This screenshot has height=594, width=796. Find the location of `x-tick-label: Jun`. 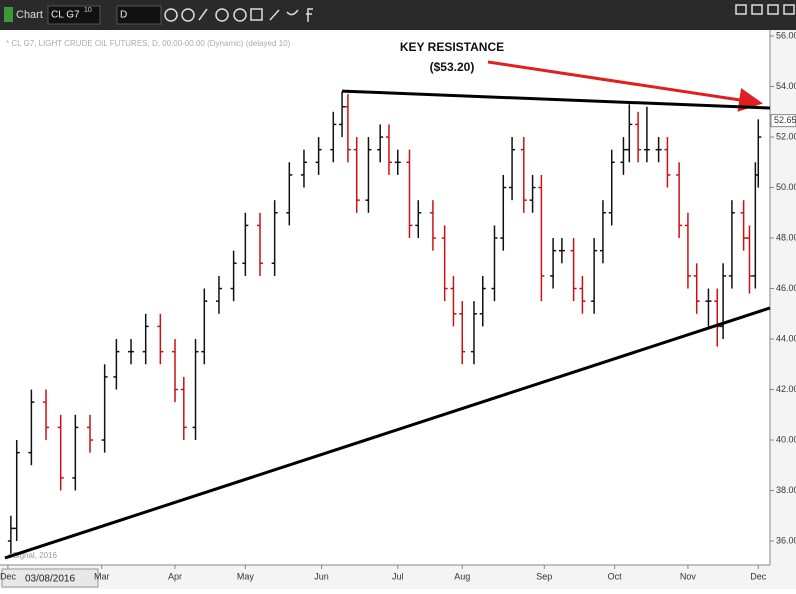

x-tick-label: Jun is located at coordinates (321, 576).